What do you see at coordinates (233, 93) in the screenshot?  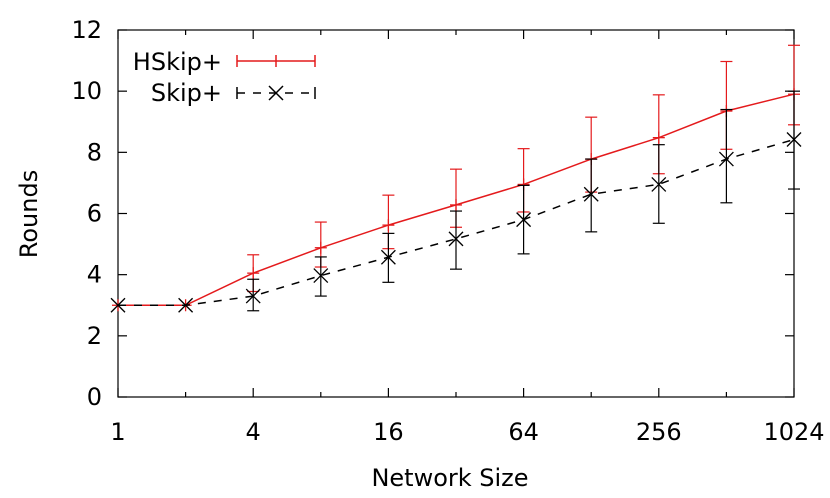 I see `legend-item-skip: Skip+` at bounding box center [233, 93].